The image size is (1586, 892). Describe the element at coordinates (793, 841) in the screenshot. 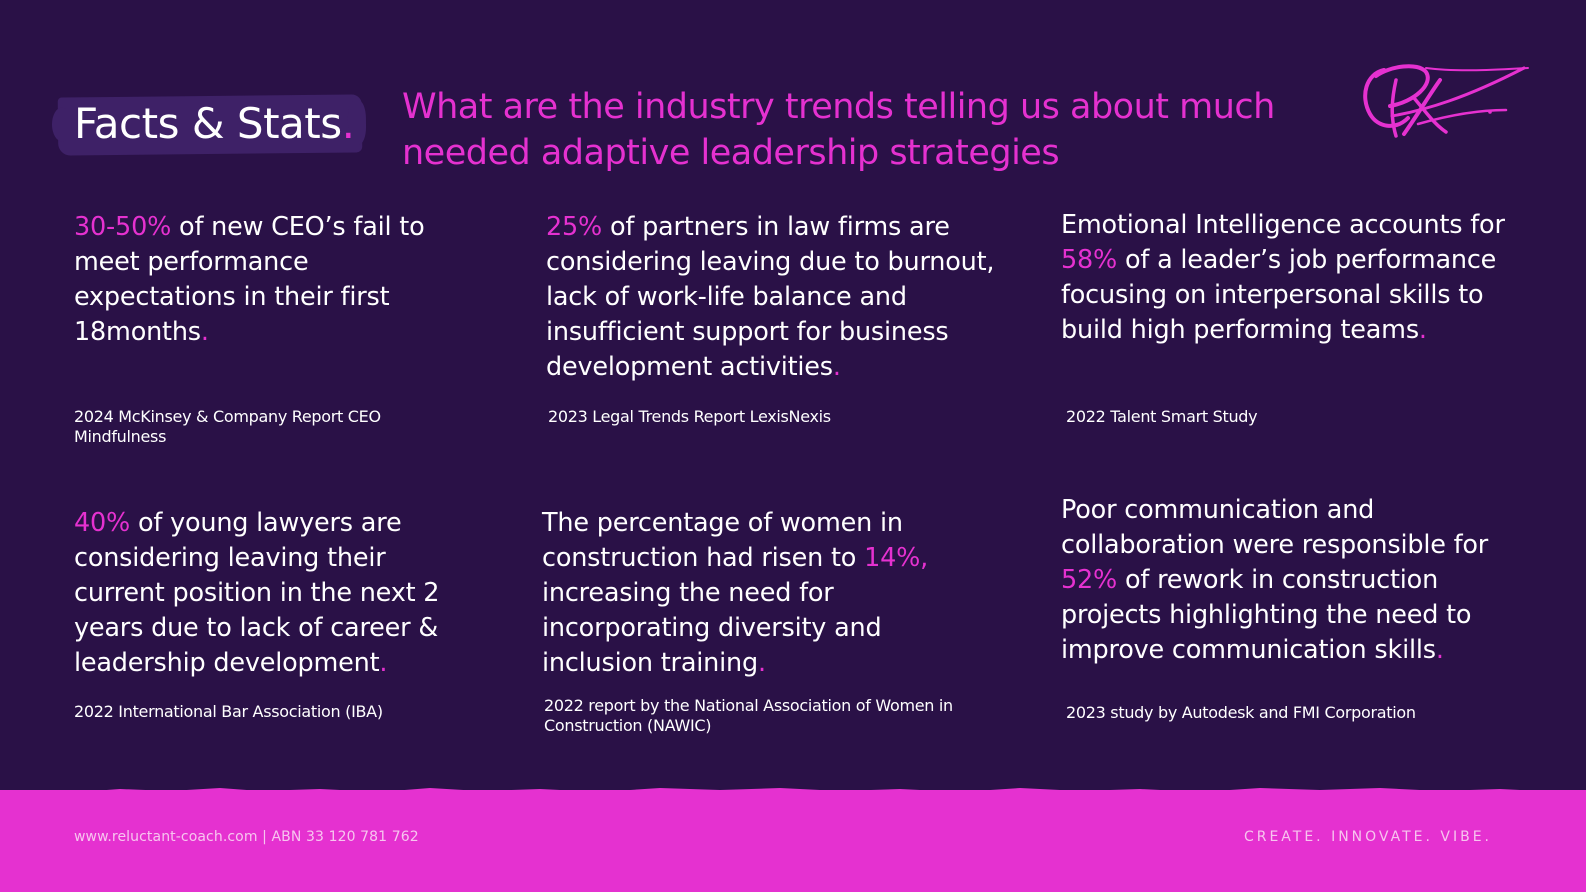

I see `footer-bar` at that location.